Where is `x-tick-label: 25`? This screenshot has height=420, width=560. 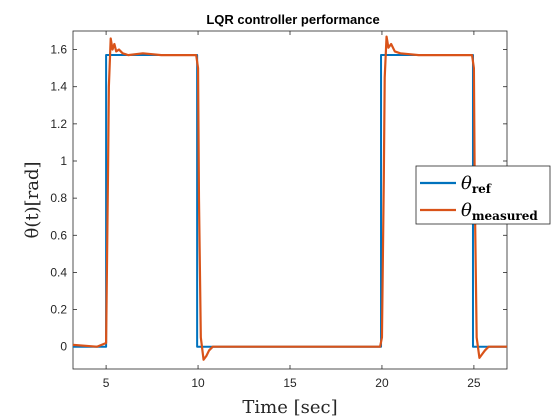 x-tick-label: 25 is located at coordinates (474, 383).